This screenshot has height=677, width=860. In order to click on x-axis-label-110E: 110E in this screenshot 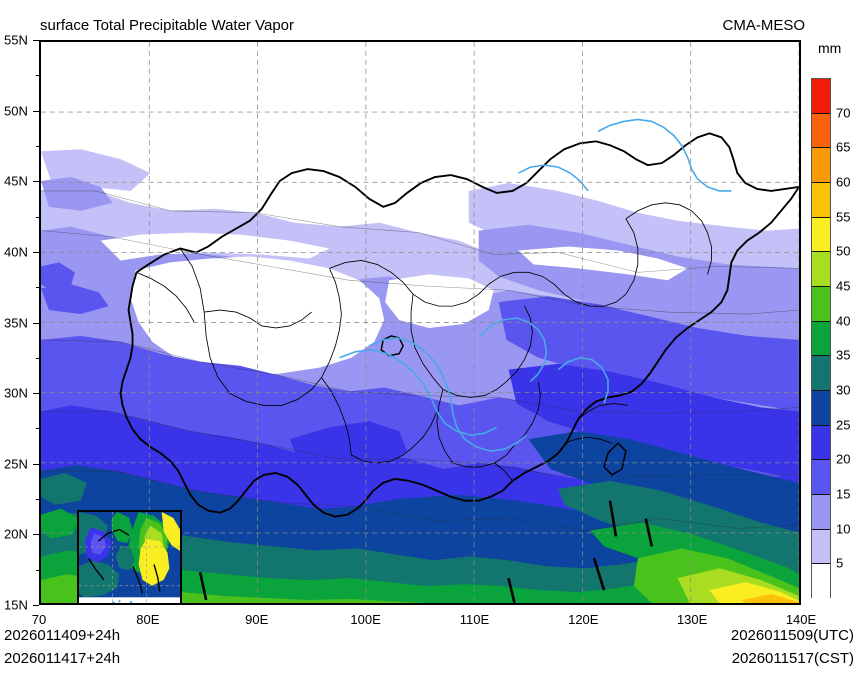, I will do `click(474, 619)`.